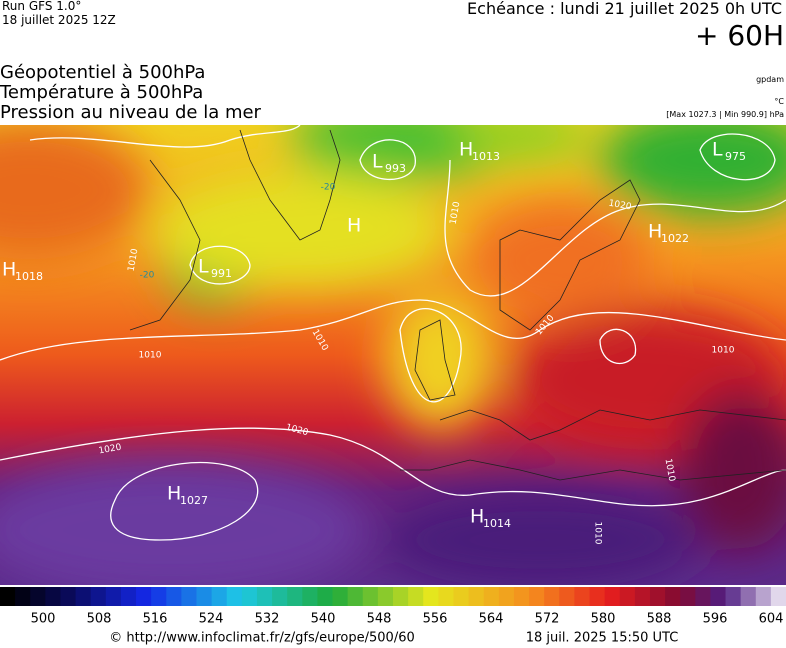 The height and width of the screenshot is (648, 786). What do you see at coordinates (130, 112) in the screenshot?
I see `title-line: Pression au niveau de la mer` at bounding box center [130, 112].